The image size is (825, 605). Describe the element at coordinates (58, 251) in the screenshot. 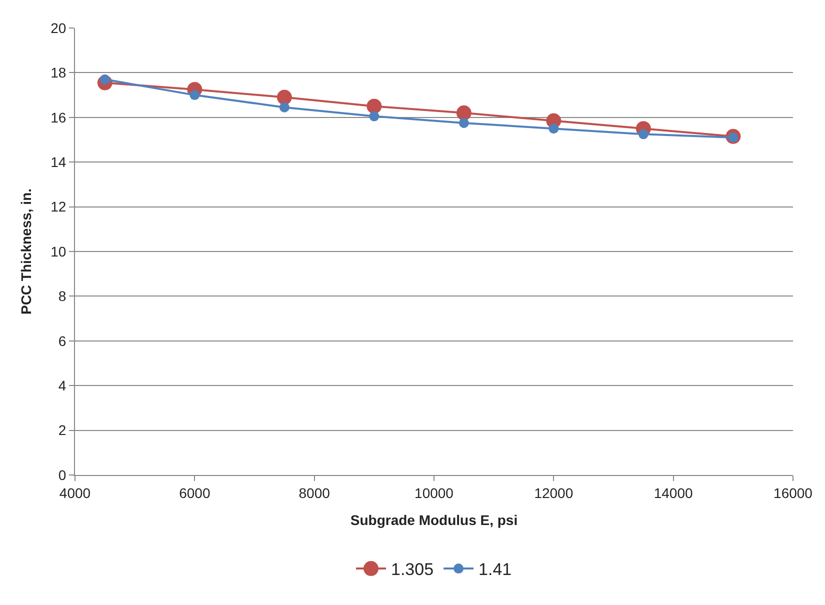

I see `y-tick-label: 10` at that location.